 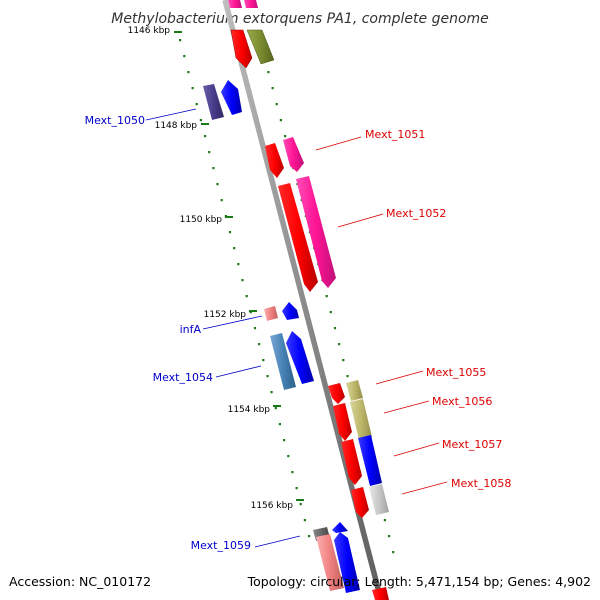 What do you see at coordinates (472, 444) in the screenshot?
I see `gene-label-mext-1057: Mext_1057` at bounding box center [472, 444].